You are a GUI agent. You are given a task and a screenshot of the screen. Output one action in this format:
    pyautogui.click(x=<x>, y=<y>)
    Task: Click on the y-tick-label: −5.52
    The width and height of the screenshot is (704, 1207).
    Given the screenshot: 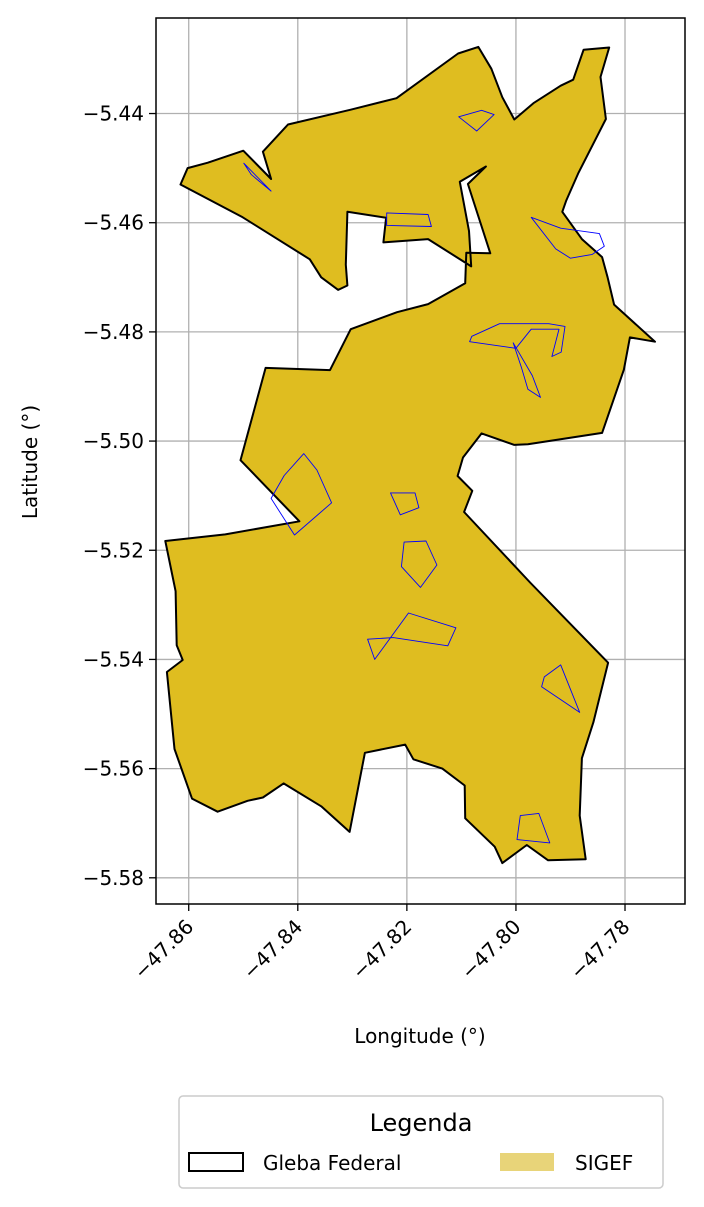 What is the action you would take?
    pyautogui.click(x=113, y=550)
    